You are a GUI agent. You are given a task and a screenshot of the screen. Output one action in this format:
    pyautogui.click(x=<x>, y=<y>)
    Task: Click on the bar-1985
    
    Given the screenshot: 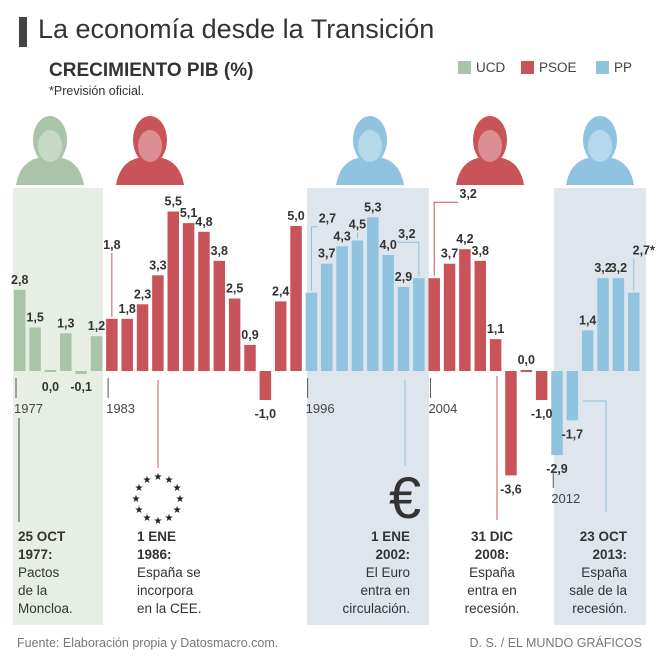 What is the action you would take?
    pyautogui.click(x=142, y=337)
    